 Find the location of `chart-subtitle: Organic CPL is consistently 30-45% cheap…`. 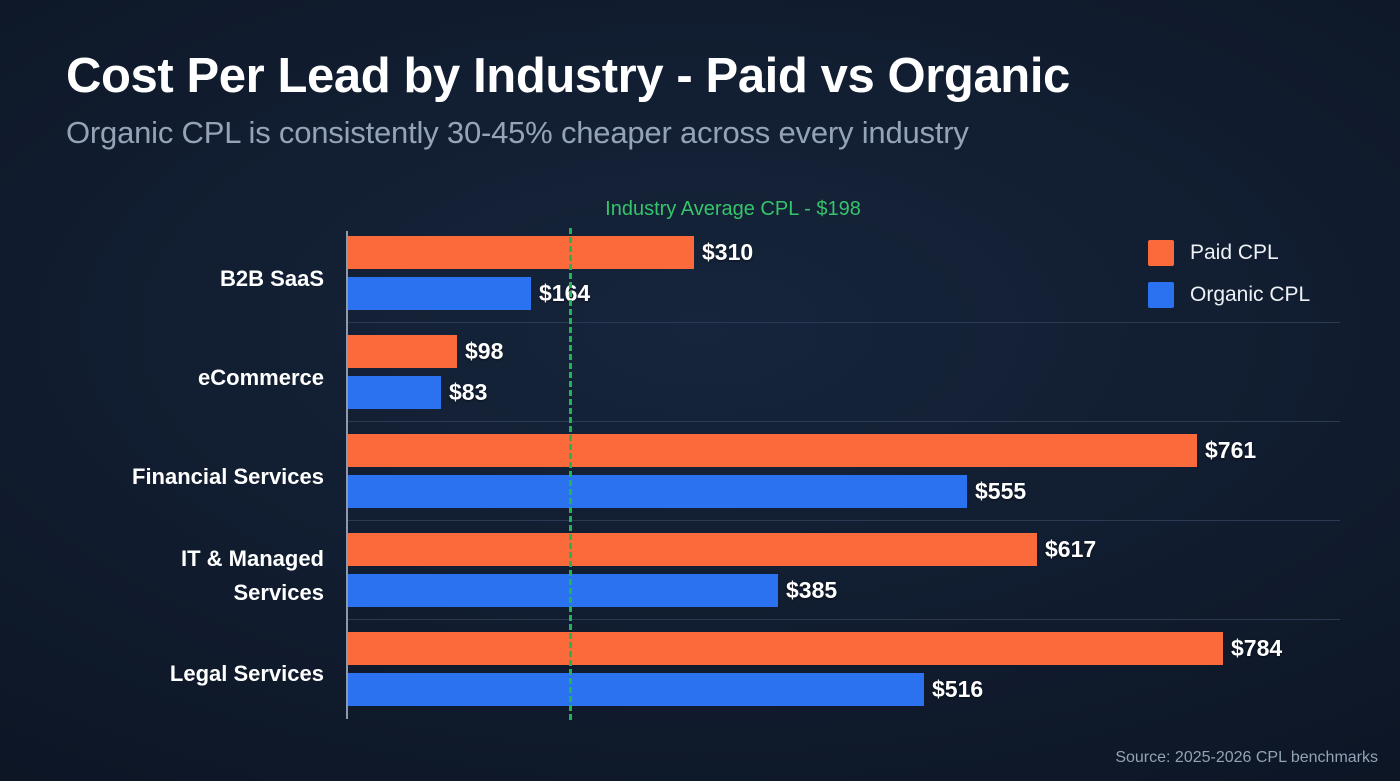

chart-subtitle: Organic CPL is consistently 30-45% cheap… is located at coordinates (517, 132).